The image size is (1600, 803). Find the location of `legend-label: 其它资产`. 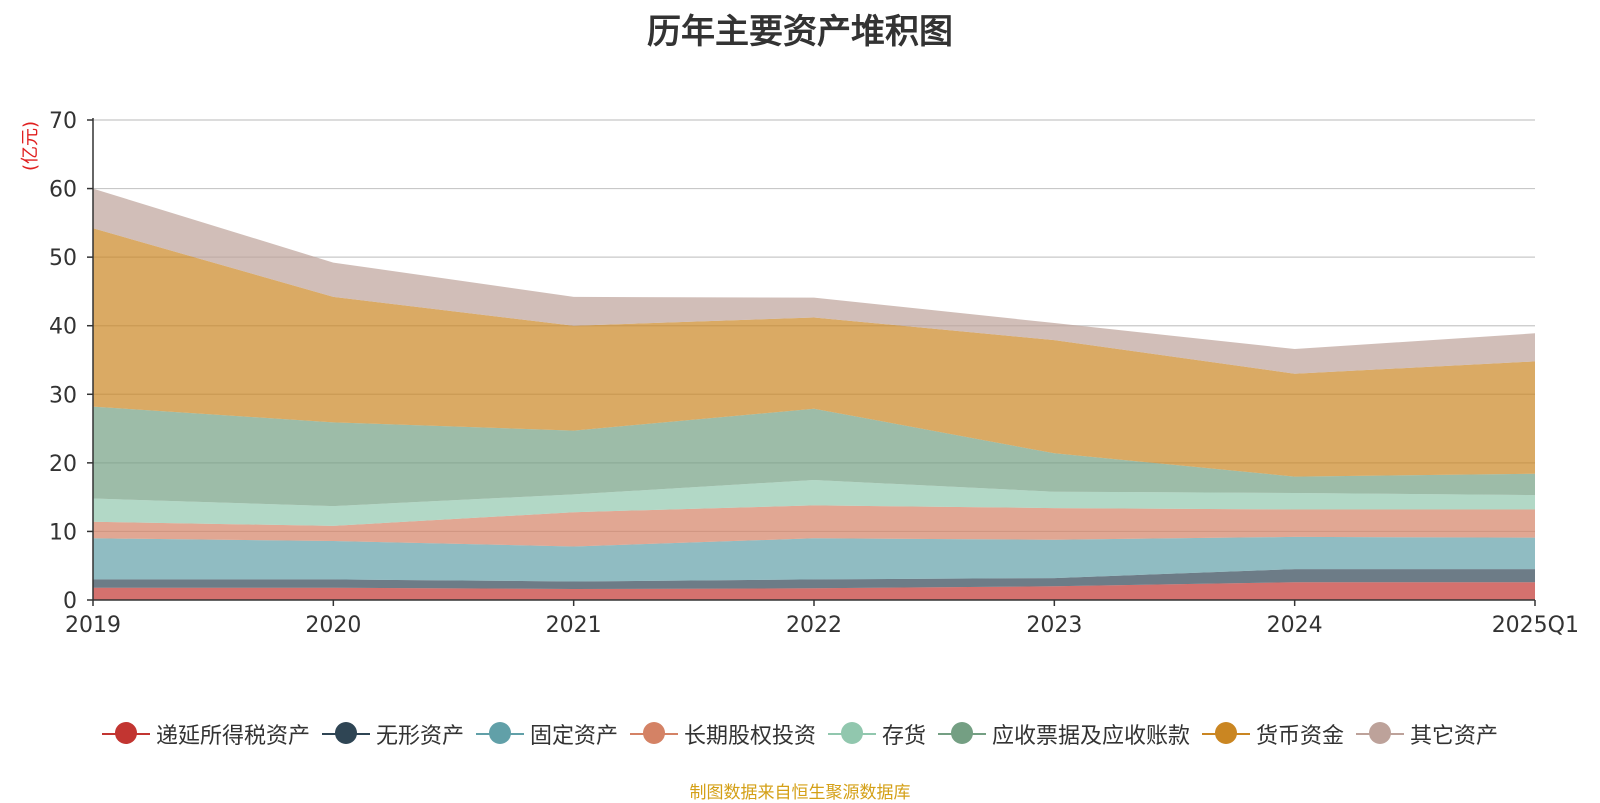

legend-label: 其它资产 is located at coordinates (1454, 736).